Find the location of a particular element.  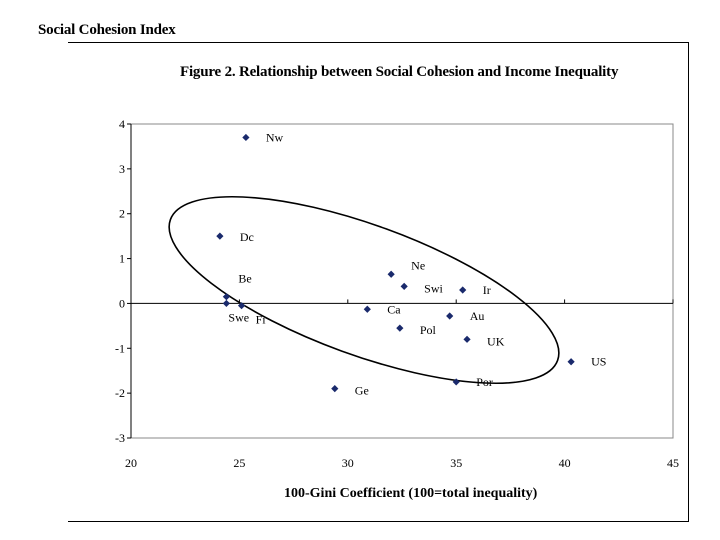

y-tick-label: 1 is located at coordinates (122, 259).